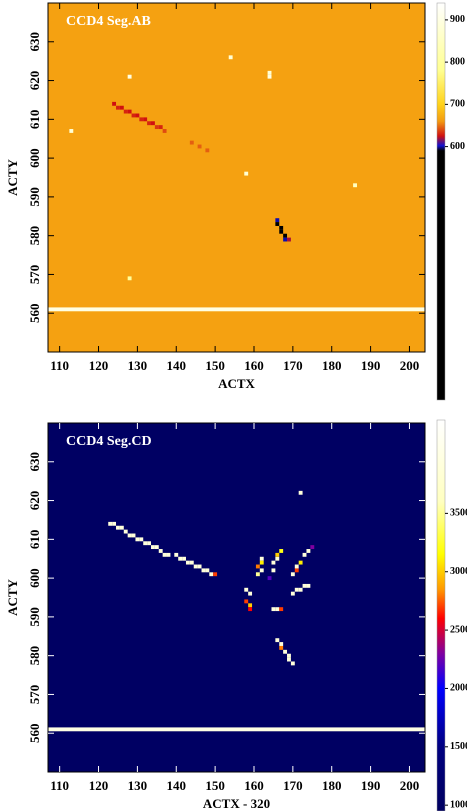 This screenshot has width=467, height=811. What do you see at coordinates (458, 688) in the screenshot?
I see `colorbar-tick-label: 2000` at bounding box center [458, 688].